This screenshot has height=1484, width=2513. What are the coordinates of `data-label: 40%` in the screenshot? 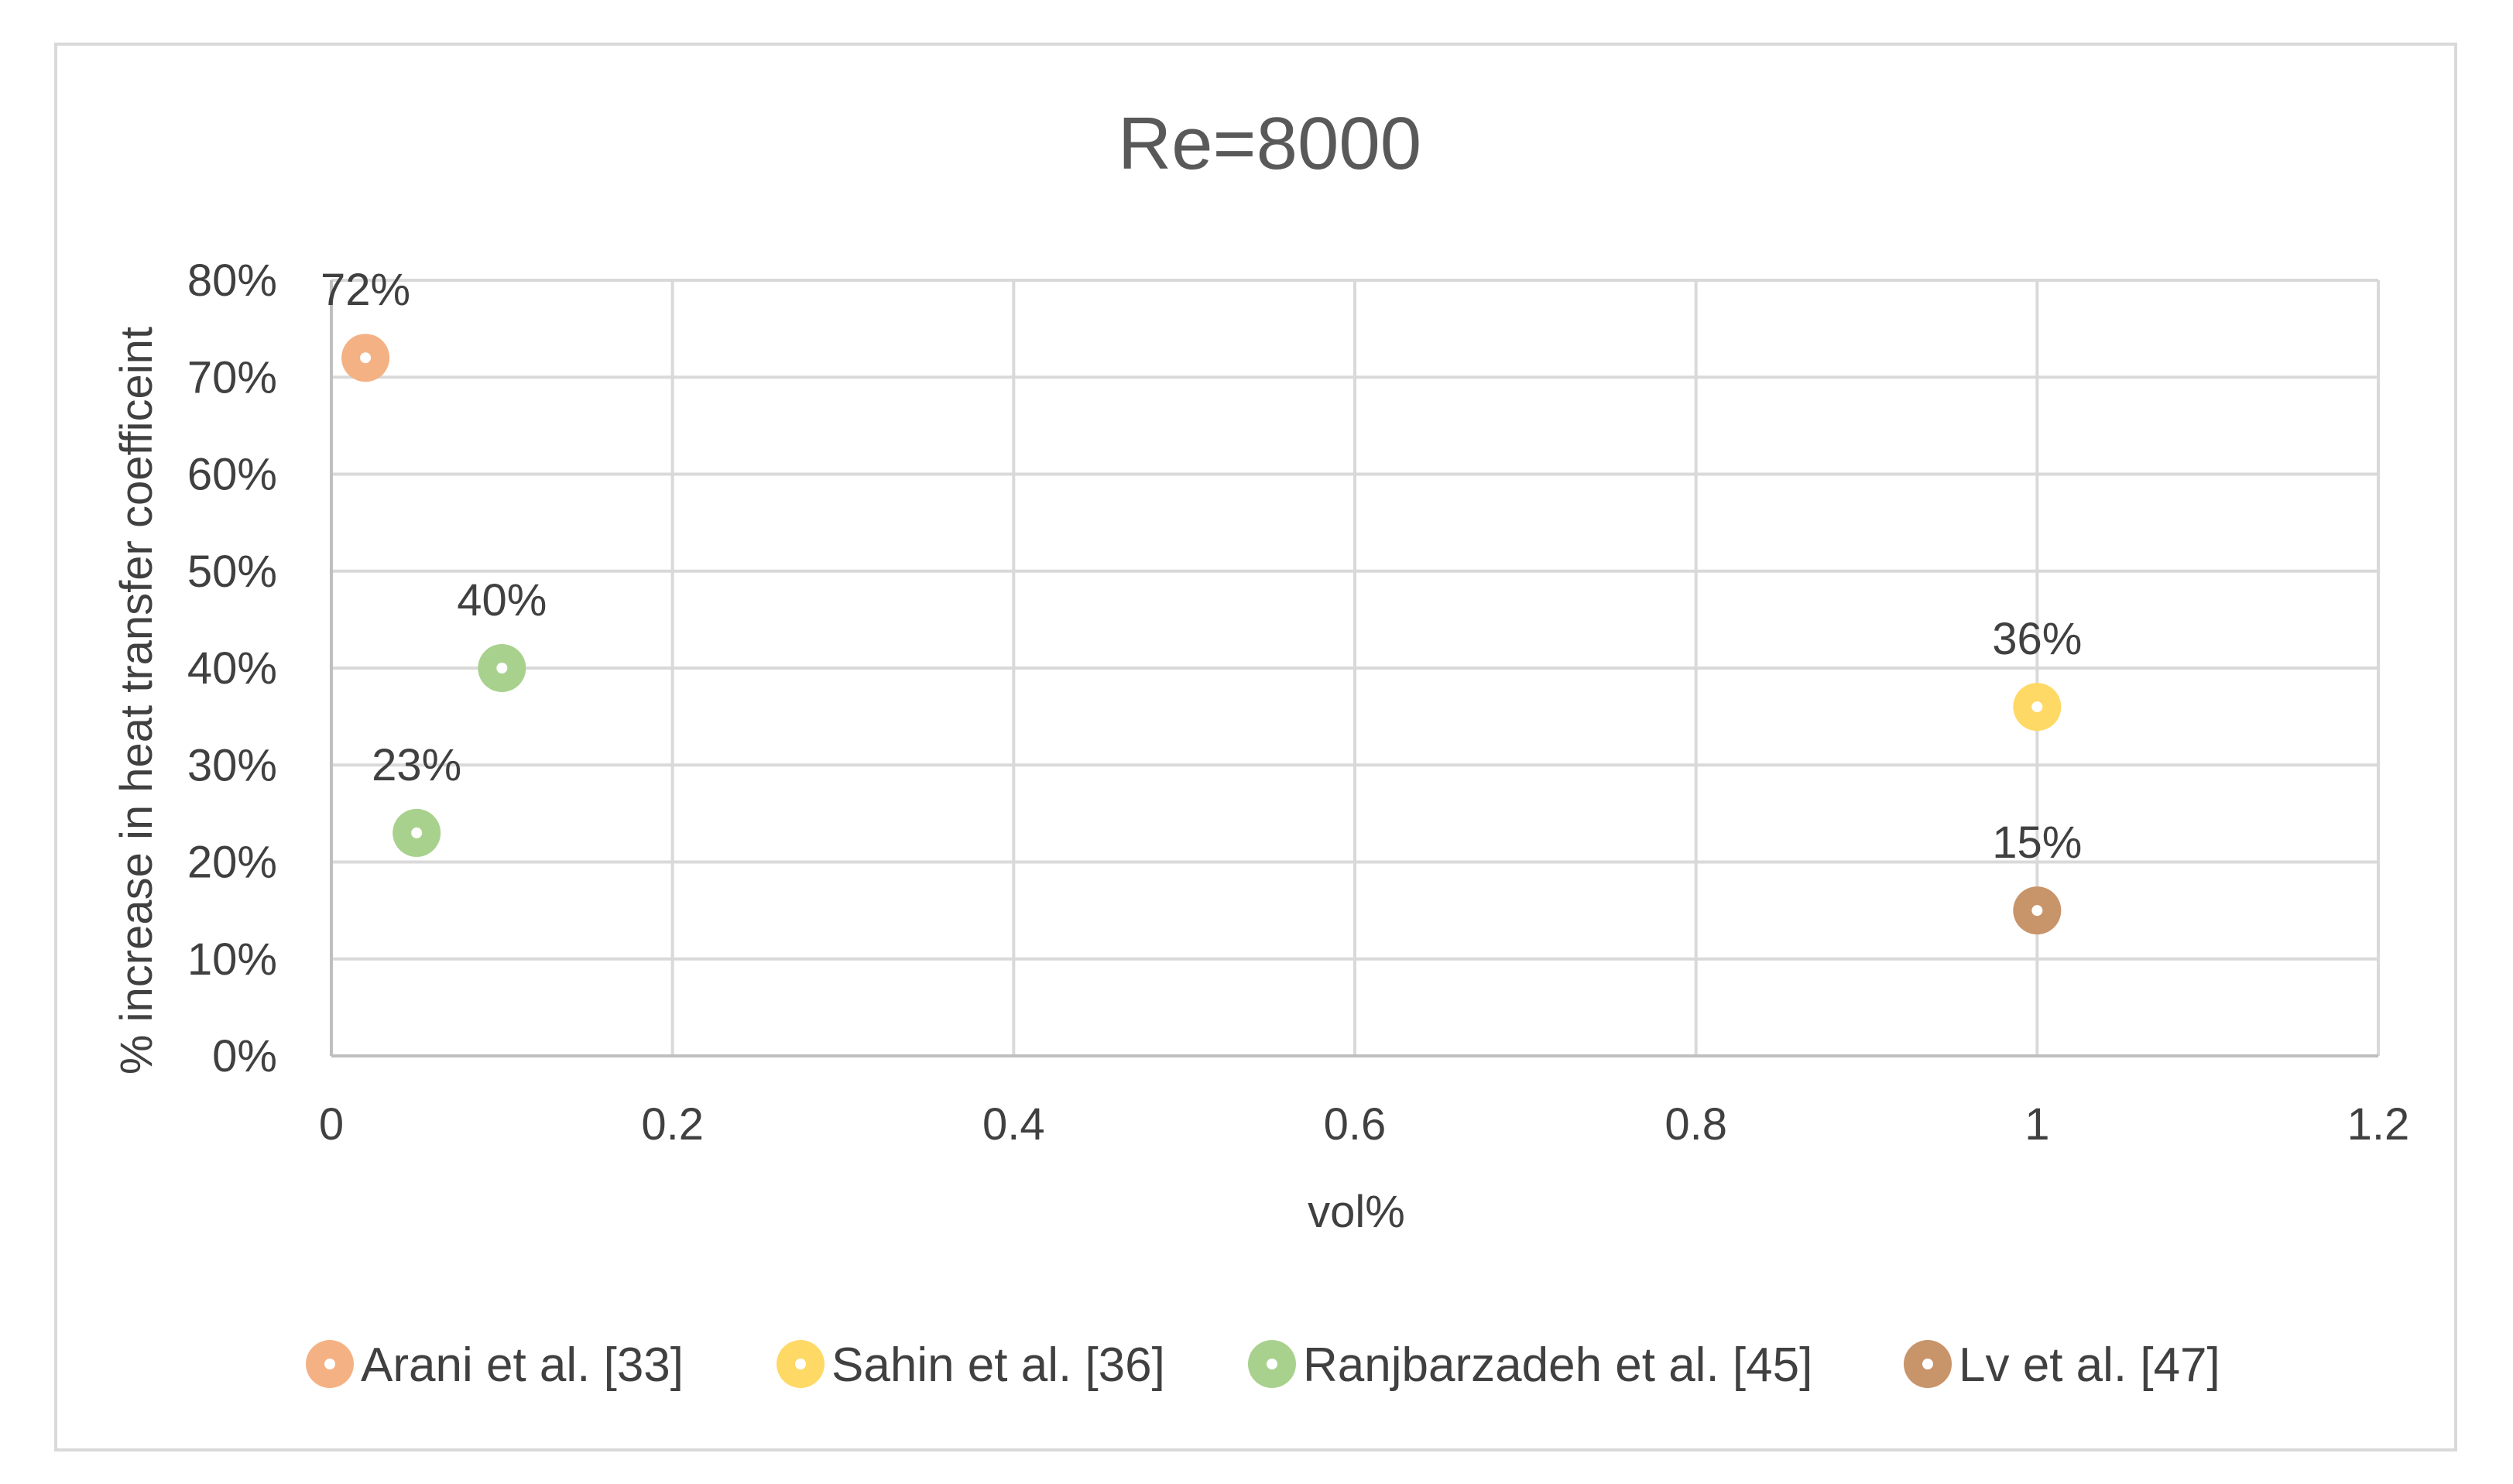 It's located at (502, 600).